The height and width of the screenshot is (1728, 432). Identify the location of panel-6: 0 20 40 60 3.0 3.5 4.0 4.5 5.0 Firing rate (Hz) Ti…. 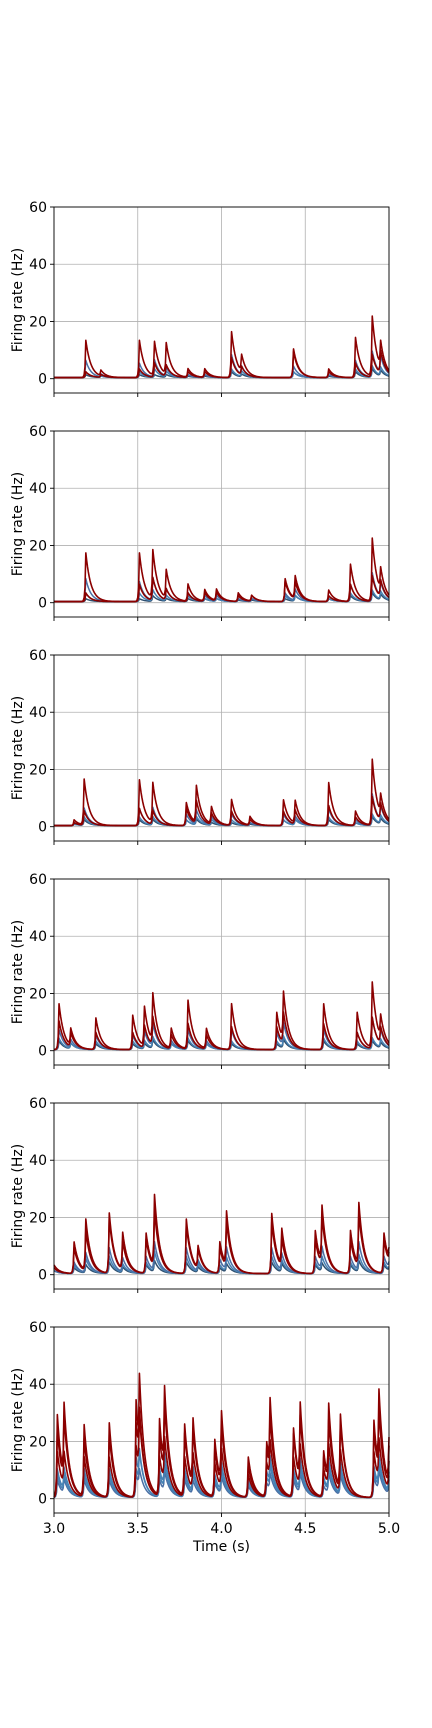
(205, 1437).